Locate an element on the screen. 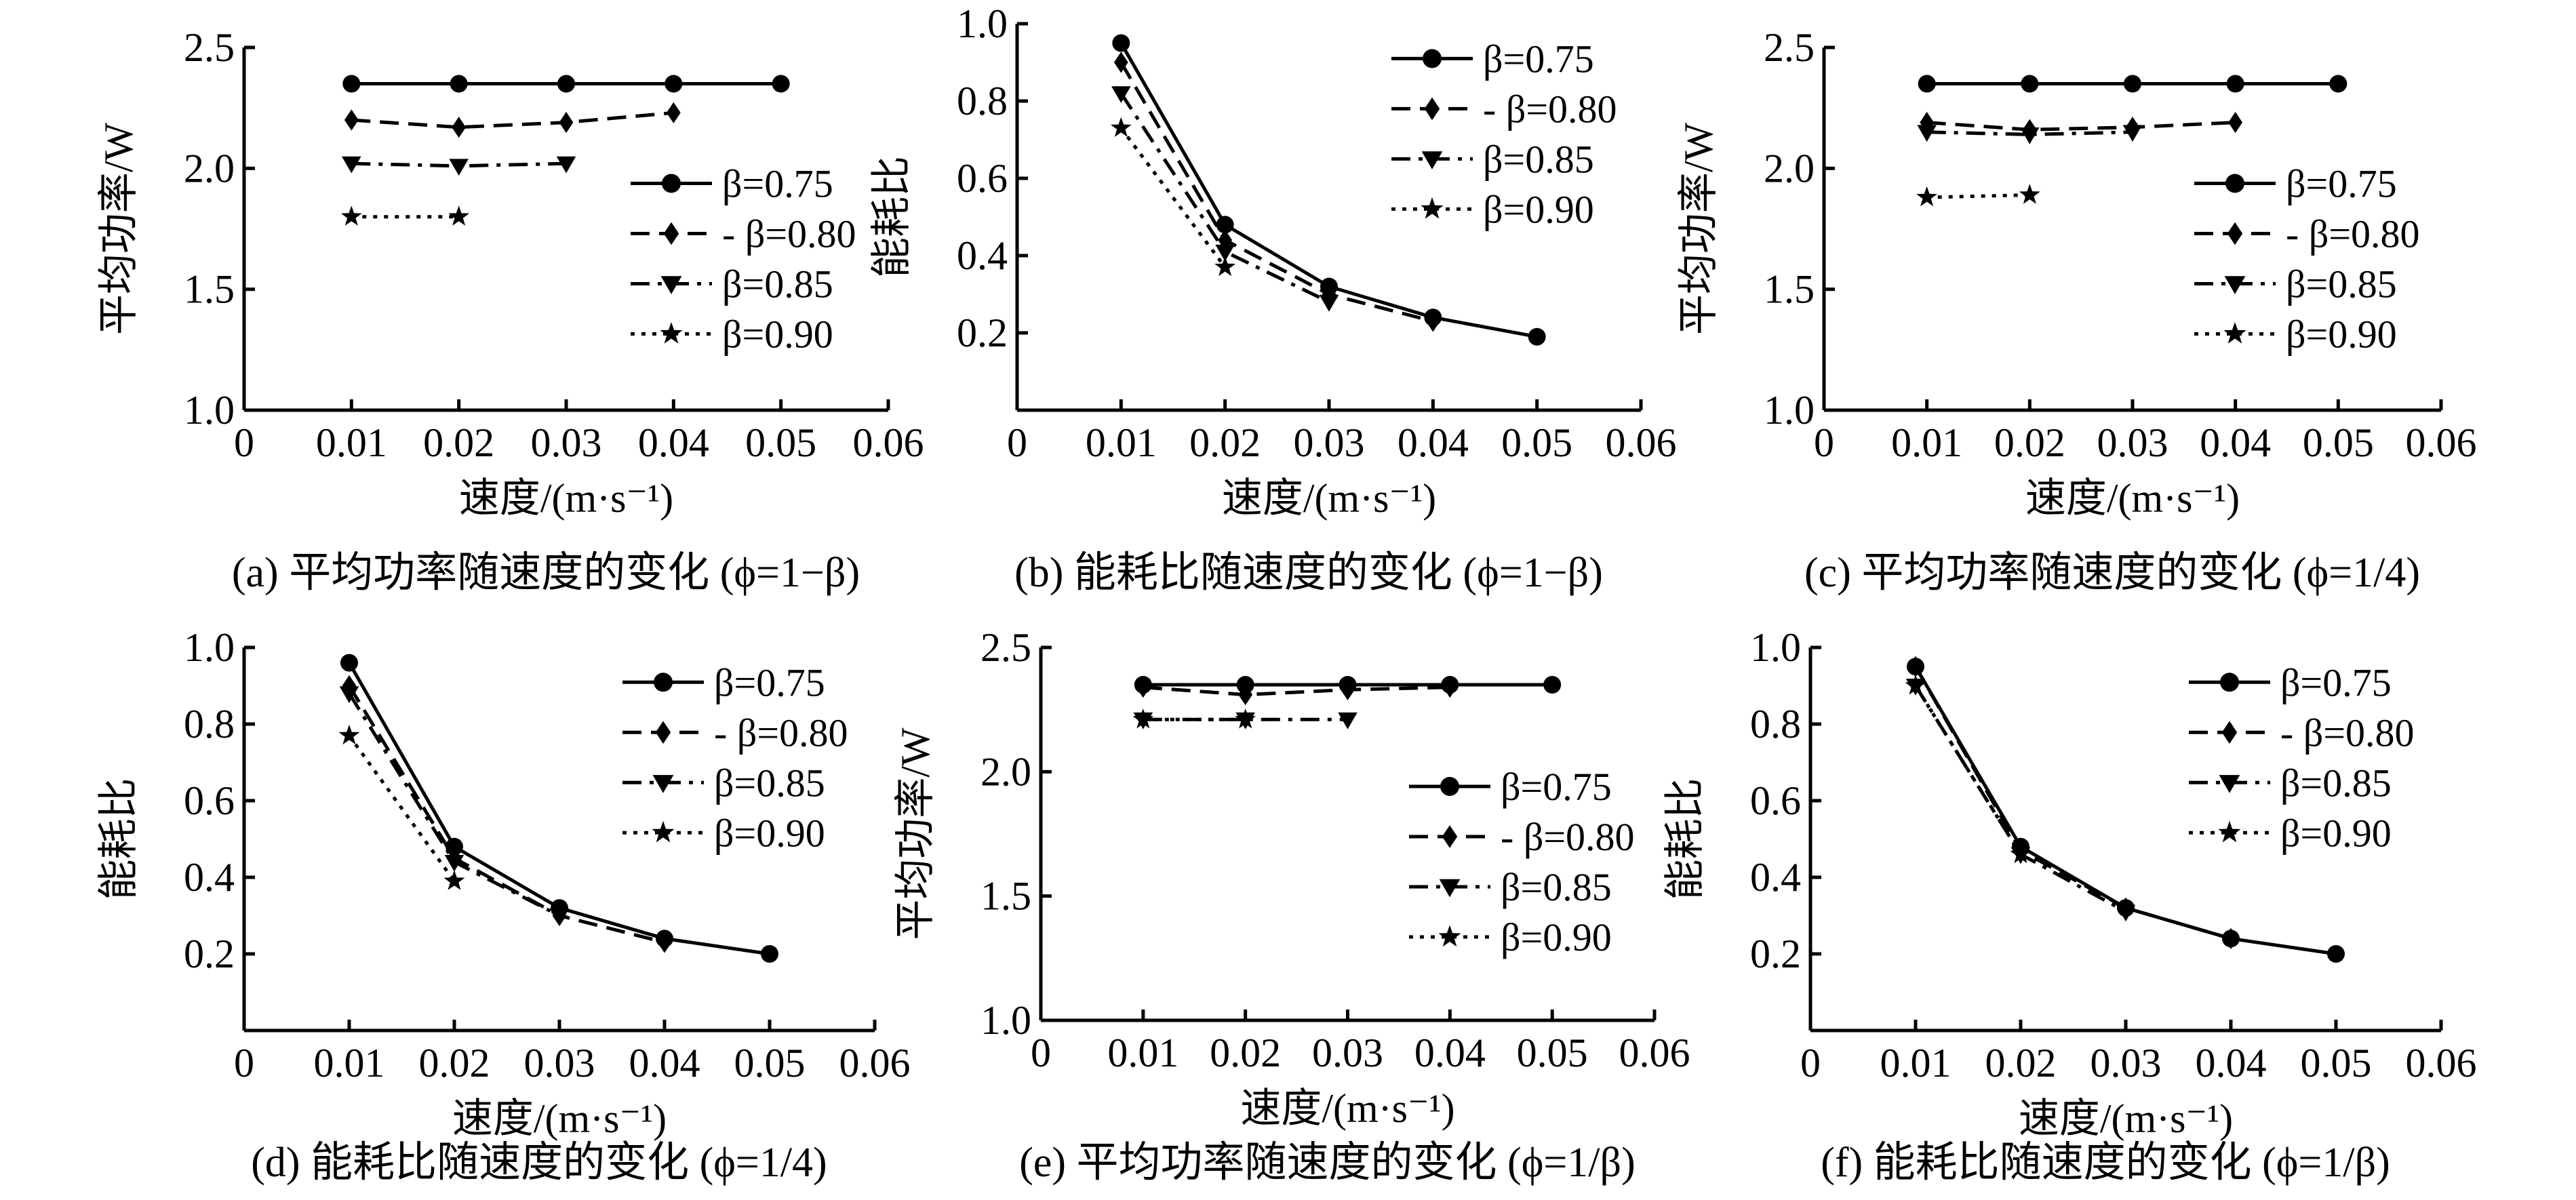  y-tick-label: 2.0 is located at coordinates (210, 168).